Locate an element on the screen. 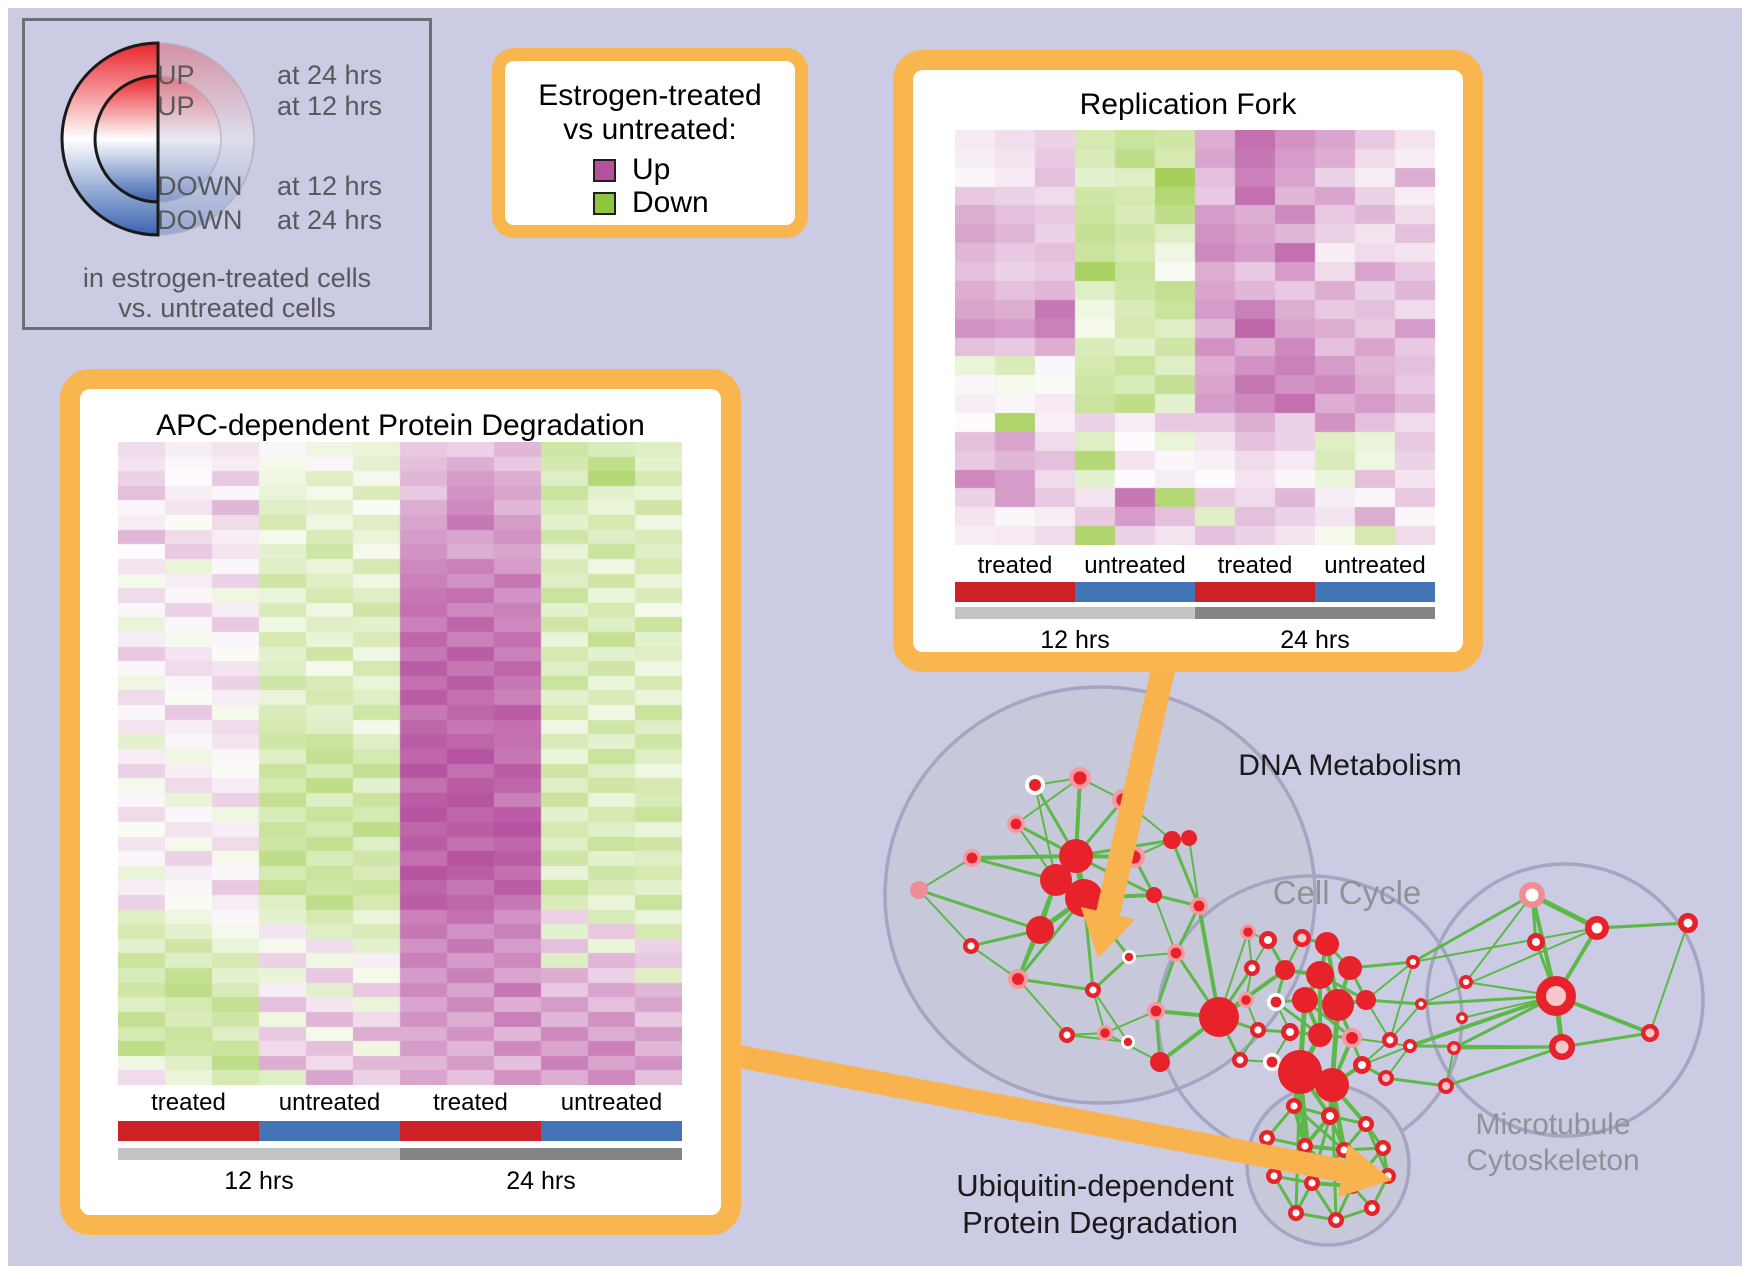  updown-caption-line1: in estrogen-treated cells is located at coordinates (227, 278).